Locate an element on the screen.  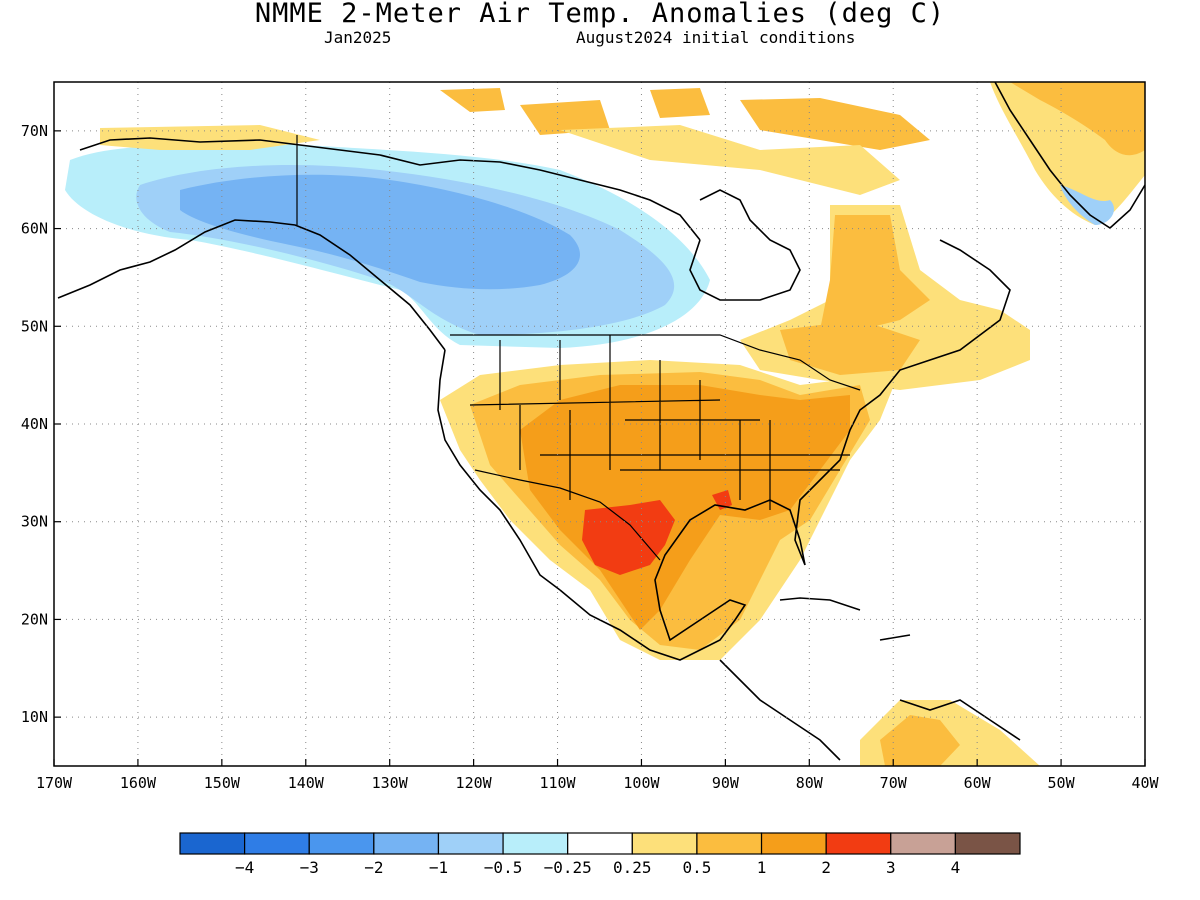
colorbar-label: −3 is located at coordinates (309, 867).